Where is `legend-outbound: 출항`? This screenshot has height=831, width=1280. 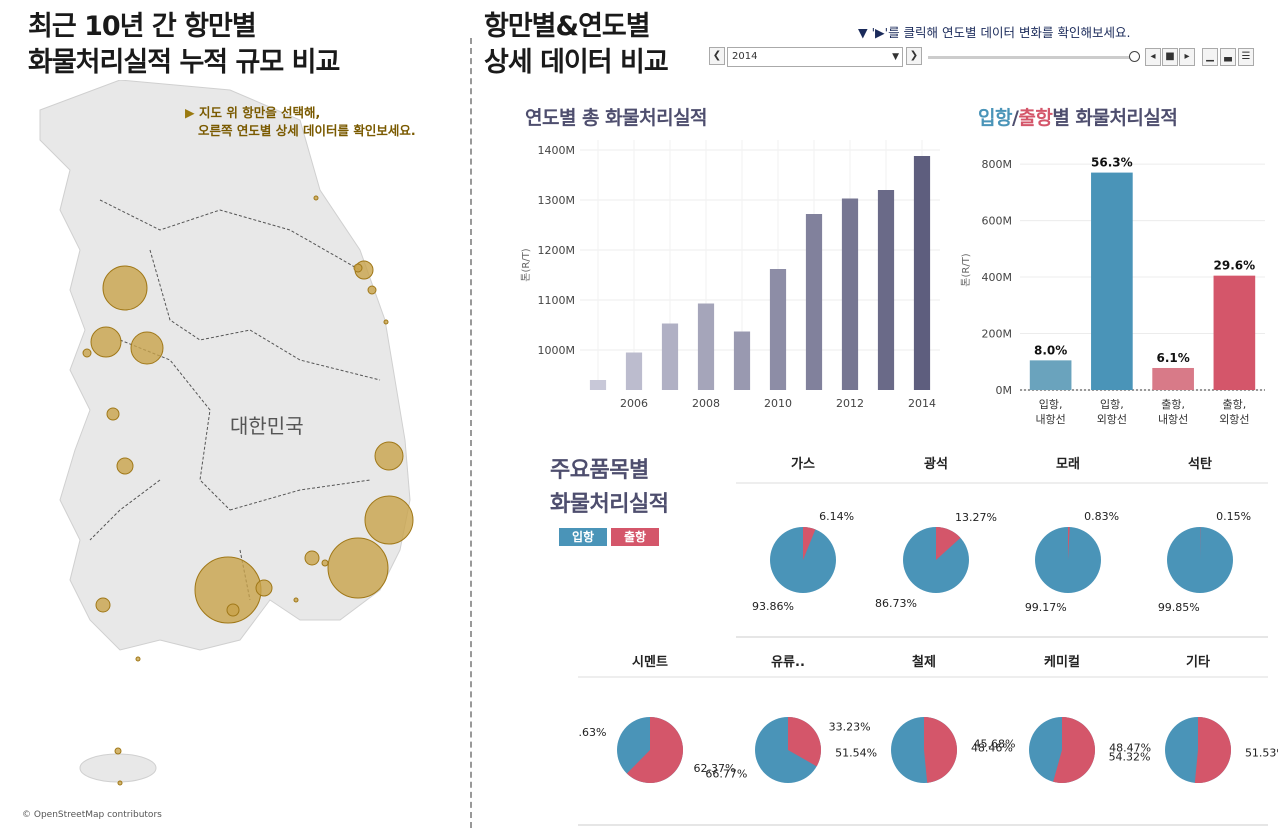
legend-outbound: 출항 is located at coordinates (635, 537).